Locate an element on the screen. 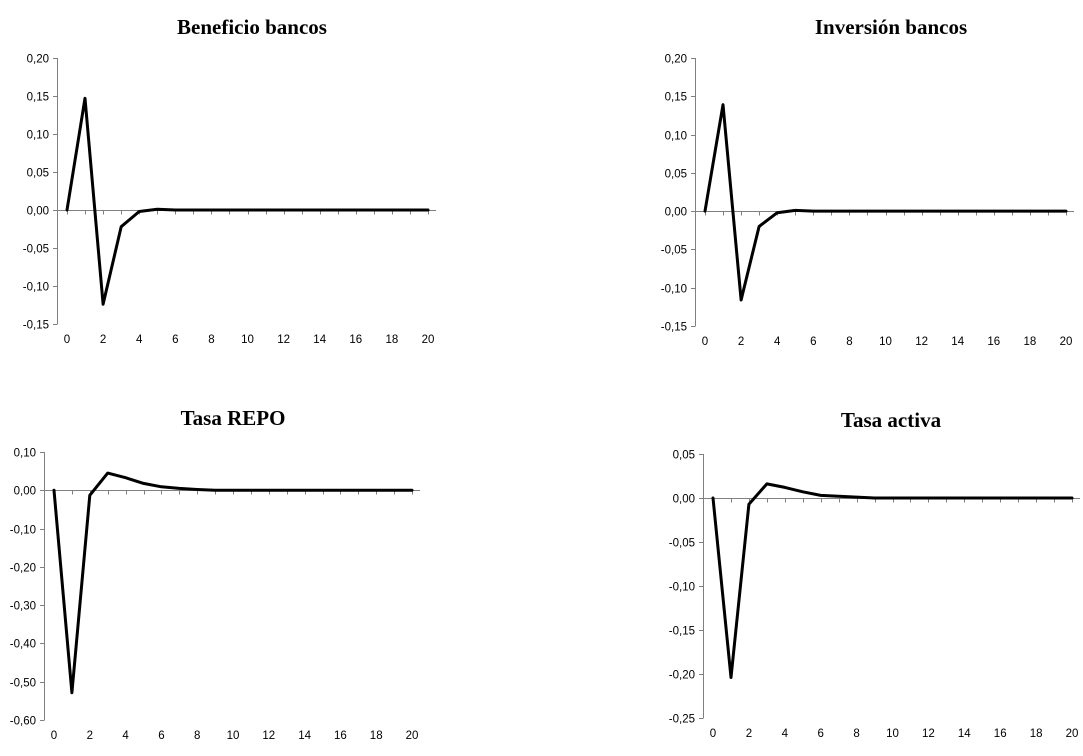 This screenshot has width=1083, height=756. y-tick-label: -0,40 is located at coordinates (23, 645).